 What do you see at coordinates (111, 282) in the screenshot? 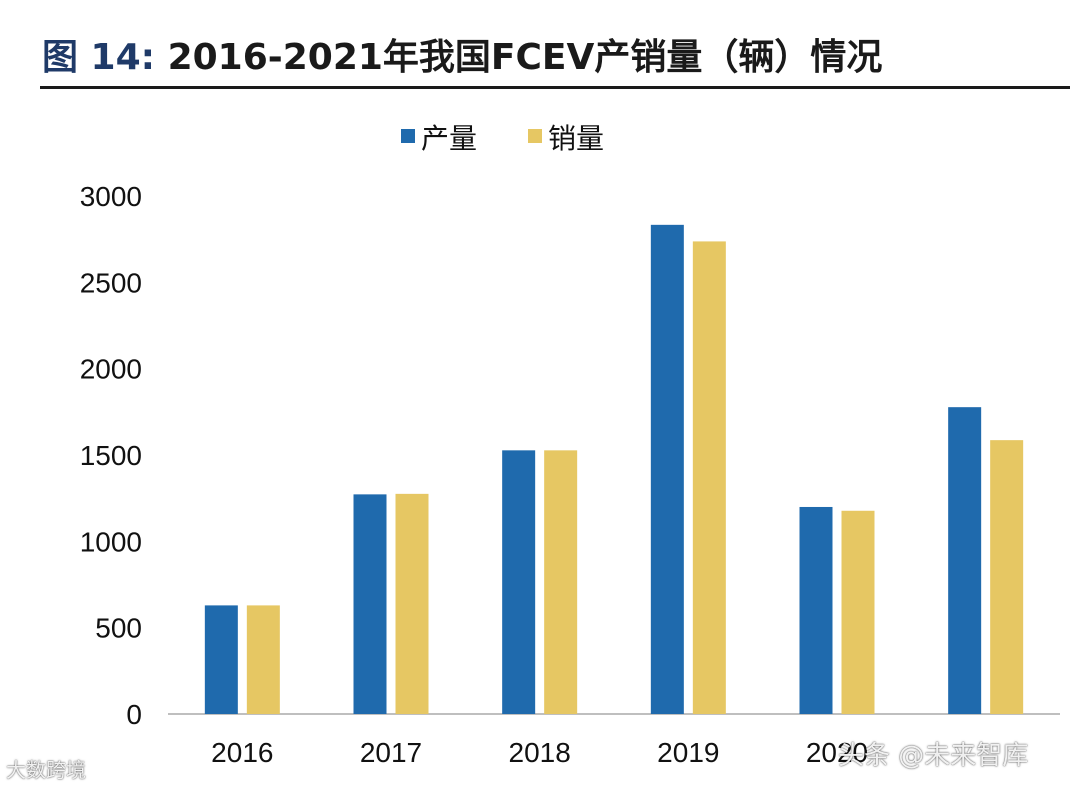
I see `y-tick-label: 2500` at bounding box center [111, 282].